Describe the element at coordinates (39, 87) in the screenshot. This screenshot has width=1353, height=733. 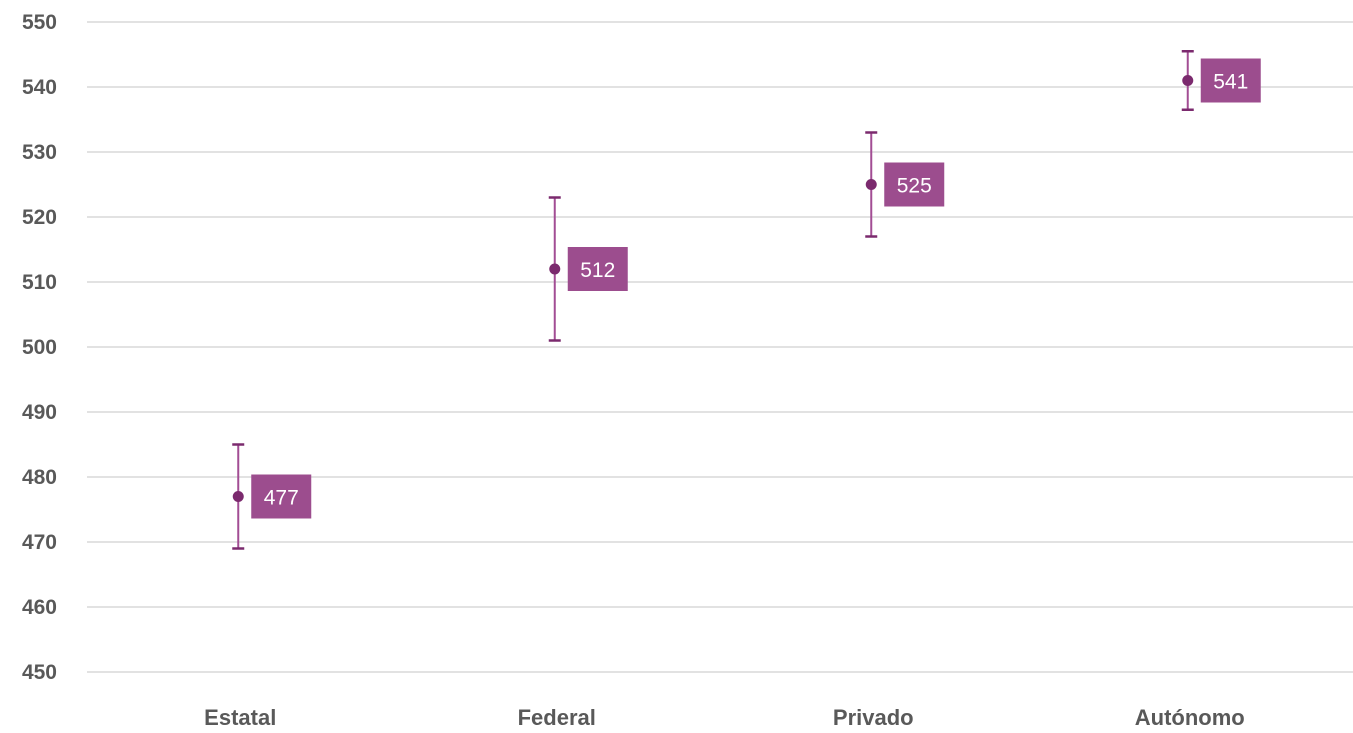
I see `y-tick-label: 540` at that location.